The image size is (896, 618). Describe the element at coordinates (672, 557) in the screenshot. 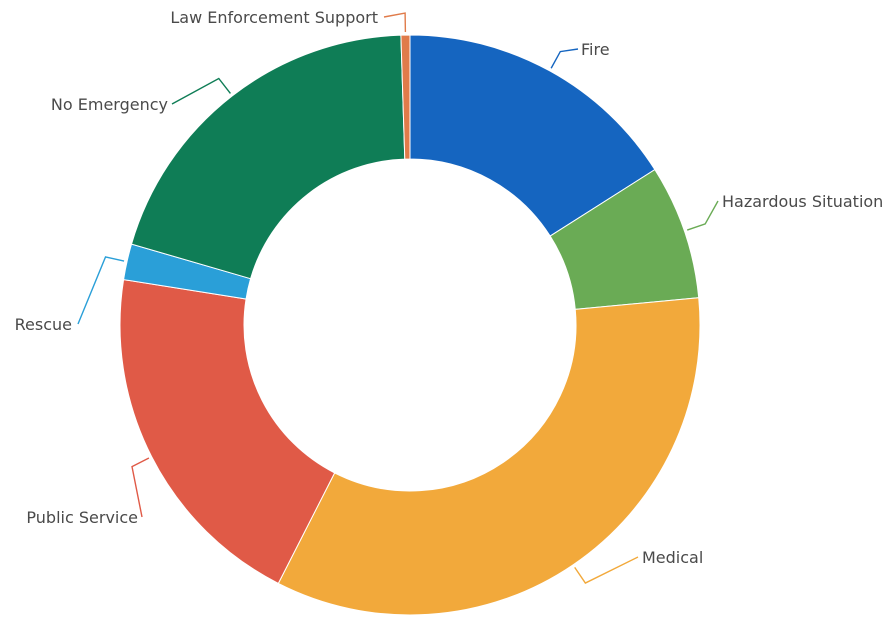

I see `slice-label-medical: Medical` at that location.